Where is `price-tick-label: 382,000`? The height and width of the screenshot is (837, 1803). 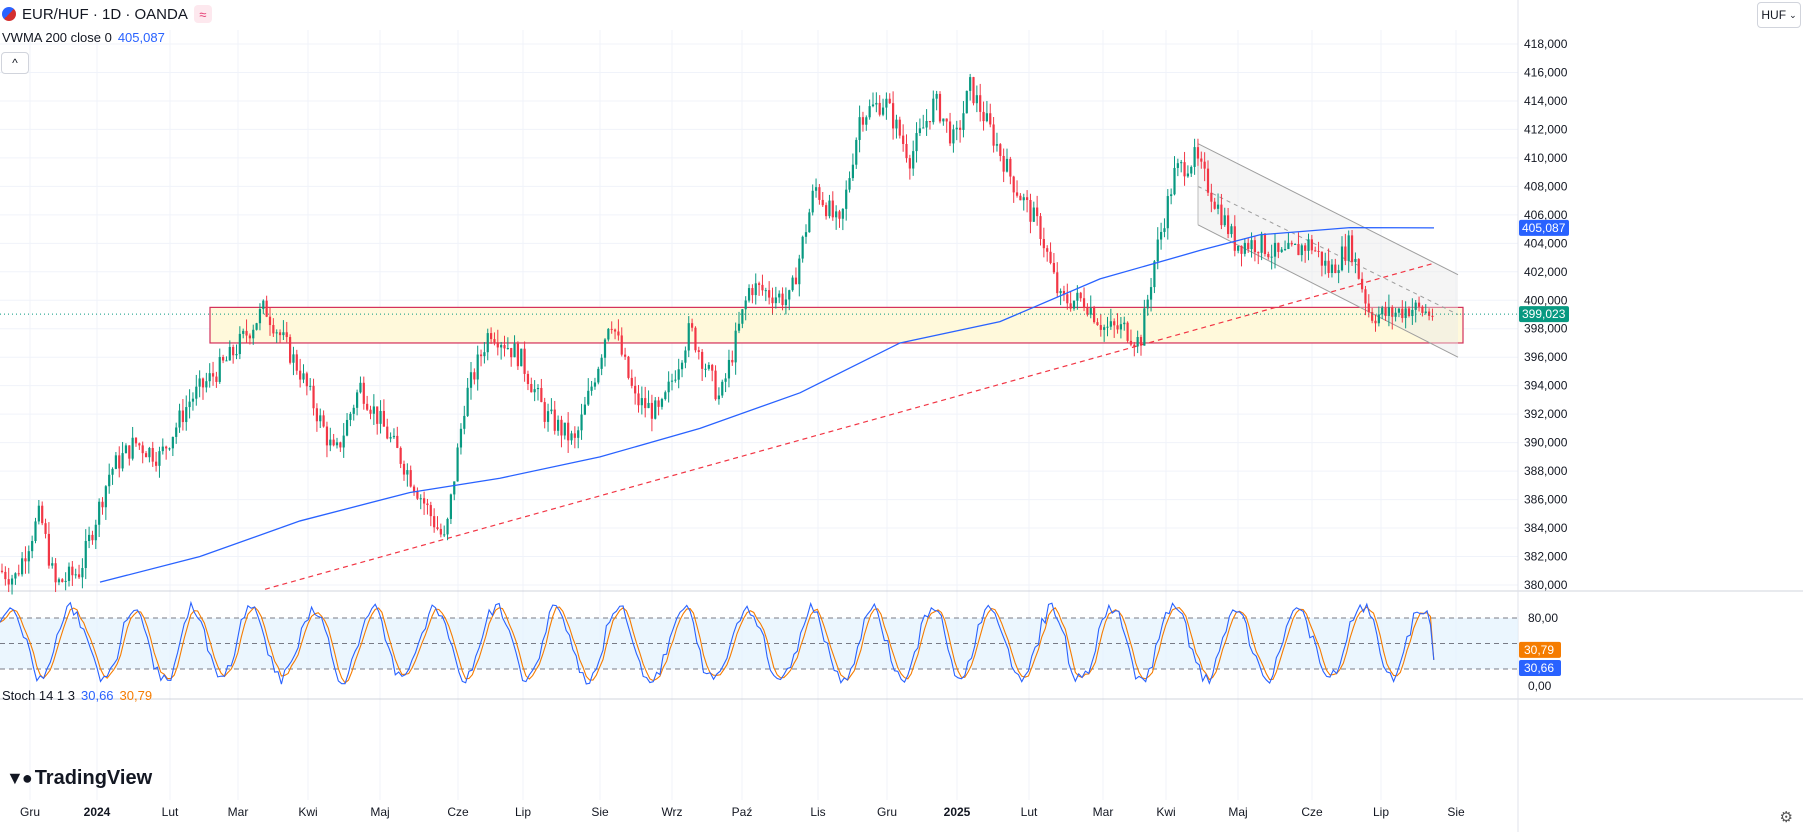 price-tick-label: 382,000 is located at coordinates (1546, 557).